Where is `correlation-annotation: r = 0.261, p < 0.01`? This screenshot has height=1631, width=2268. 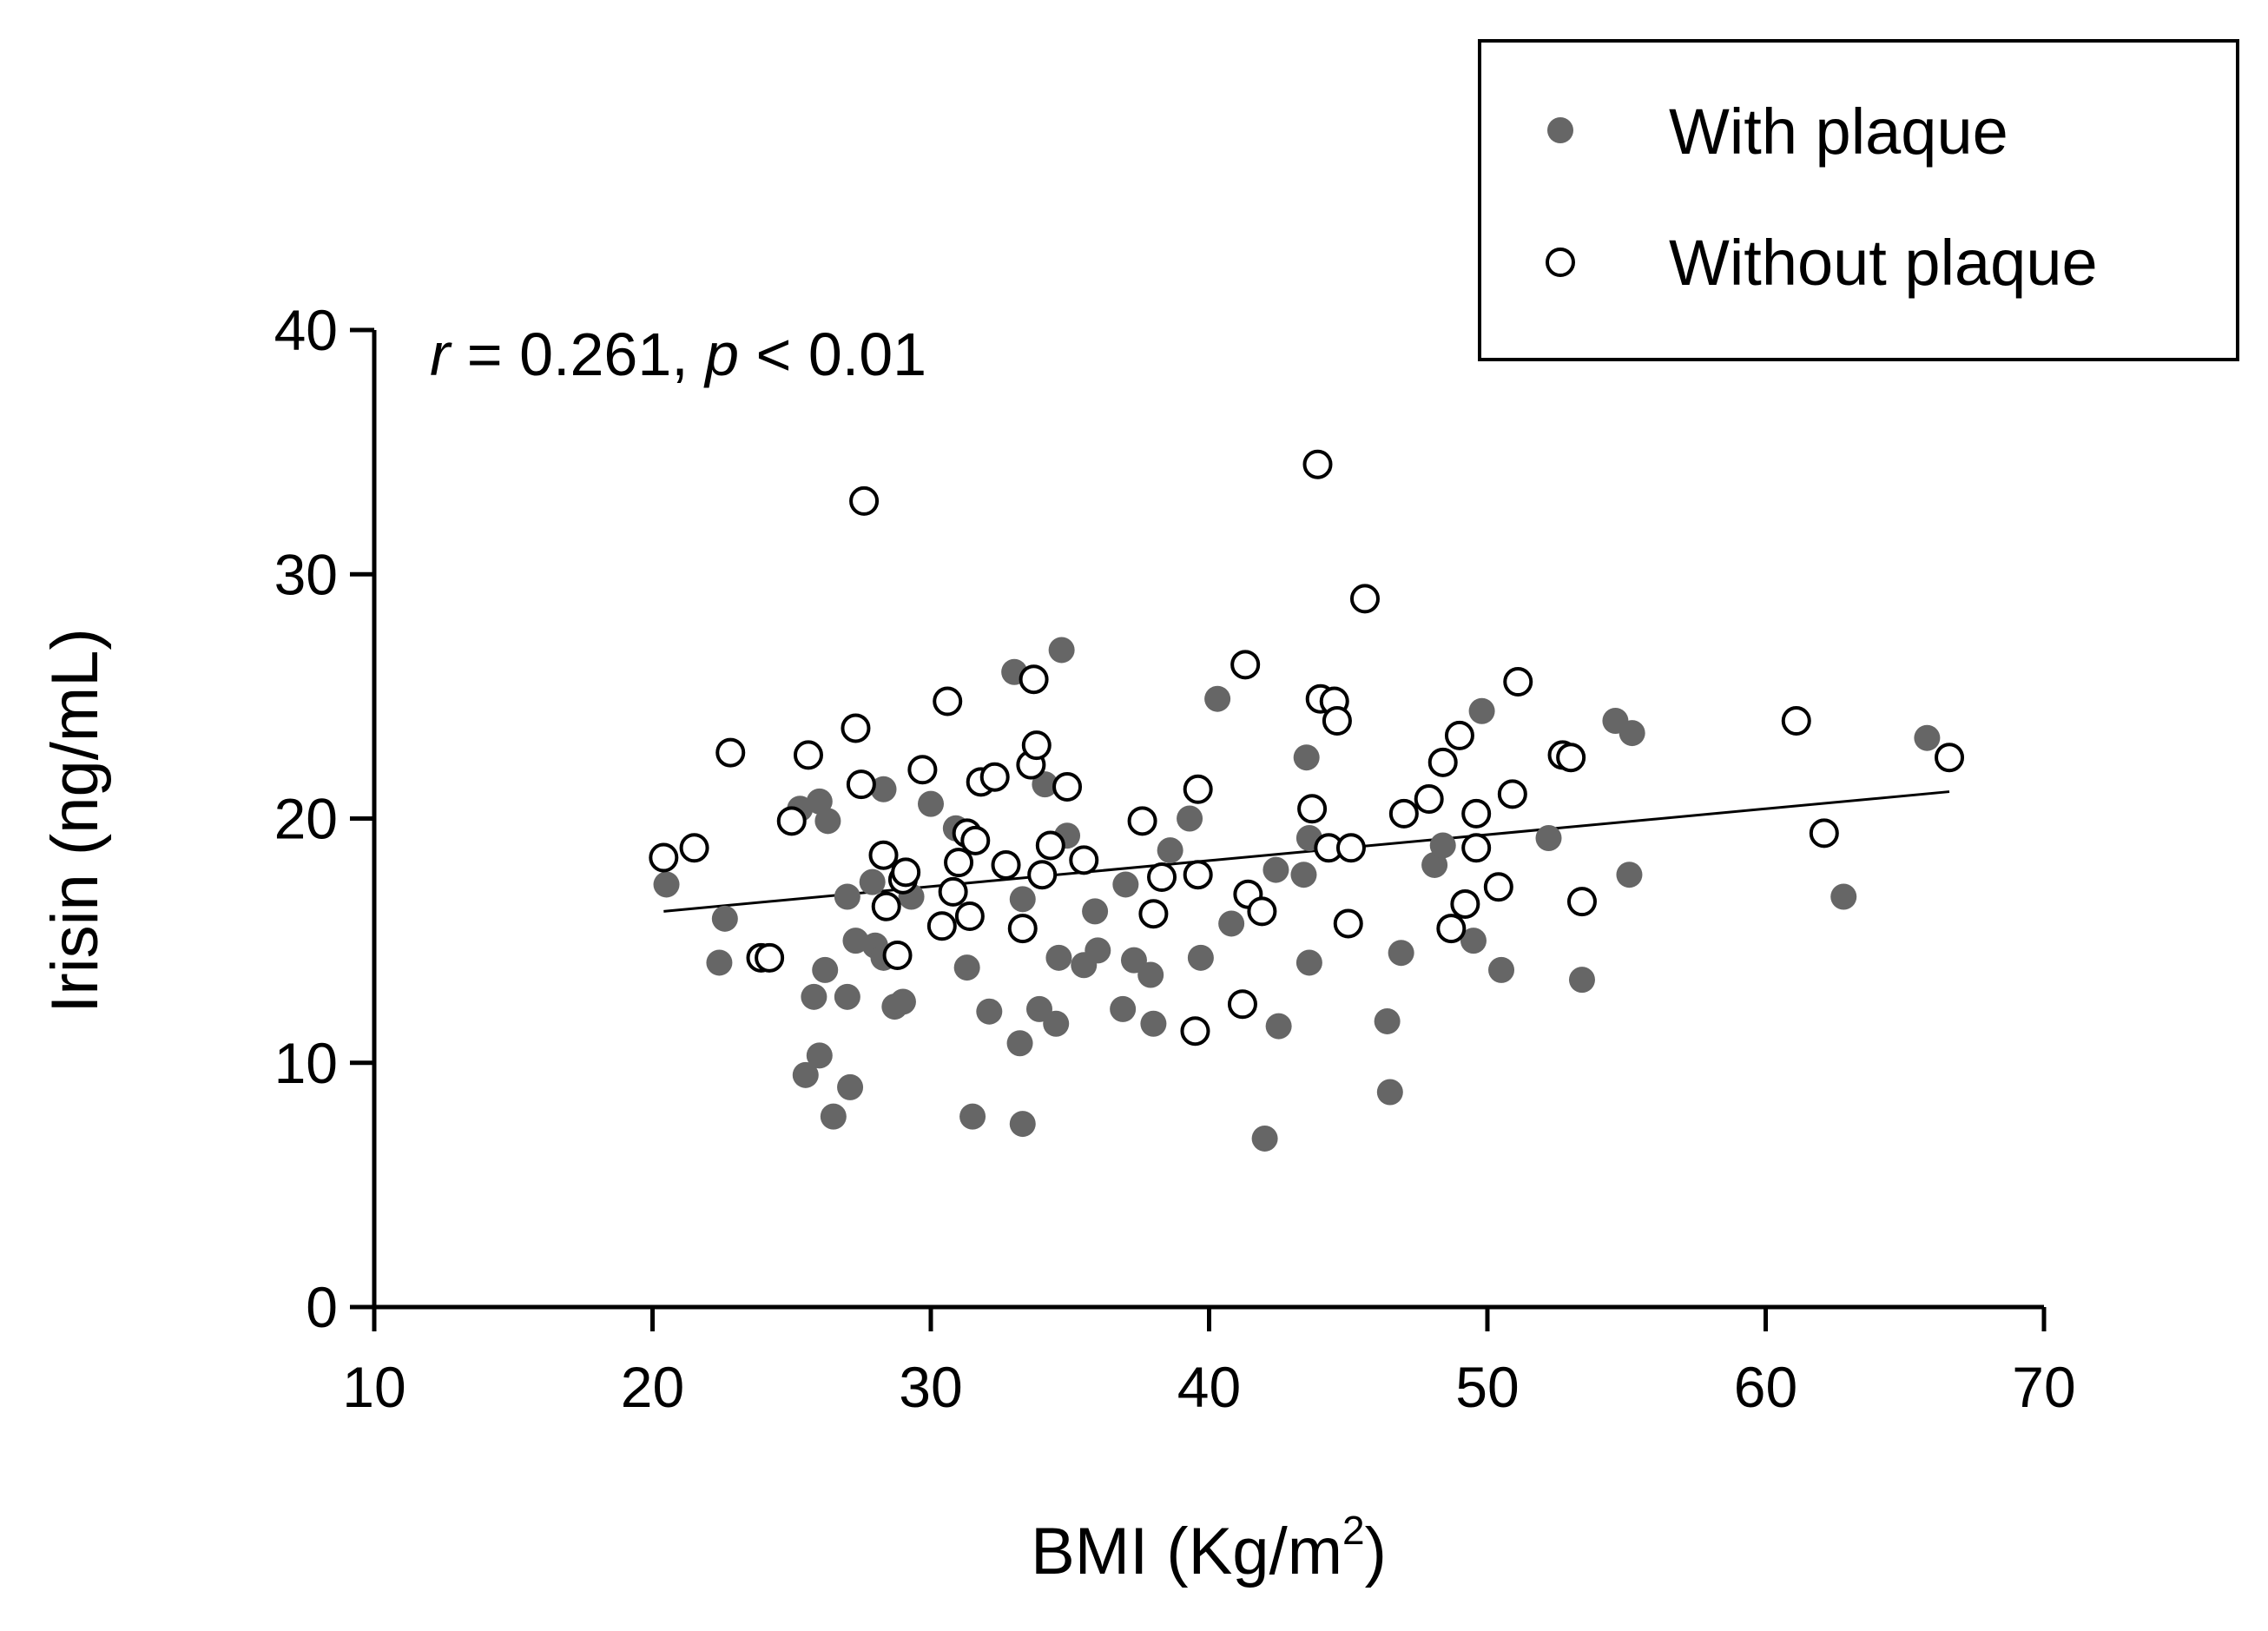 correlation-annotation: r = 0.261, p < 0.01 is located at coordinates (678, 354).